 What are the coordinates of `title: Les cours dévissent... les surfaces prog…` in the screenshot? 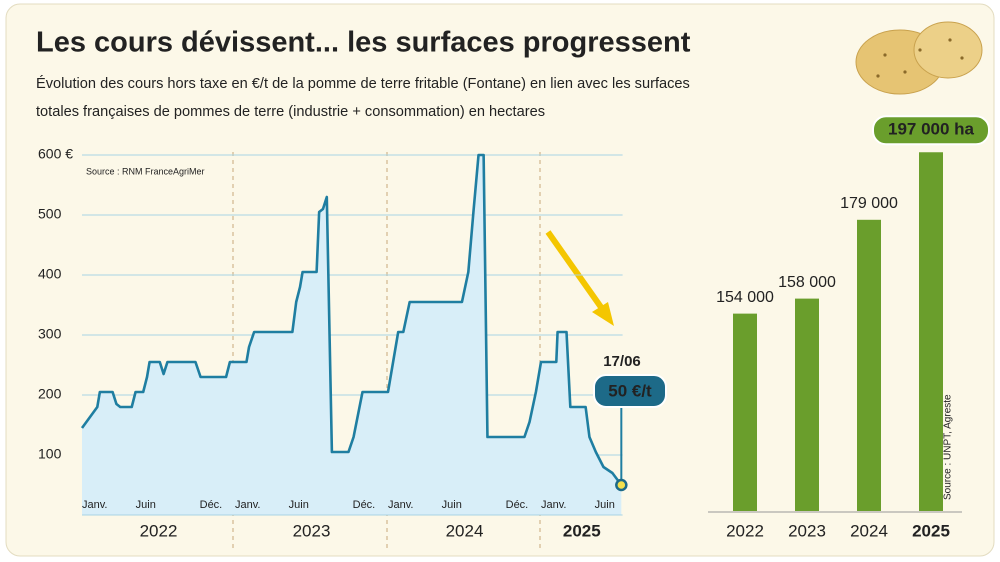 It's located at (363, 43).